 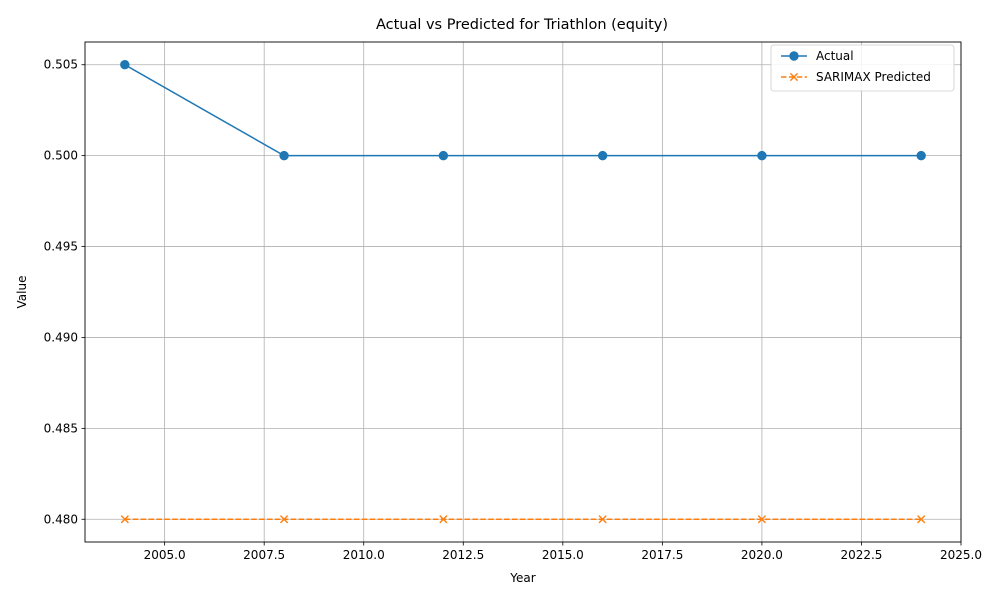 I want to click on legend: Actual SARIMAX Predicted, so click(x=862, y=68).